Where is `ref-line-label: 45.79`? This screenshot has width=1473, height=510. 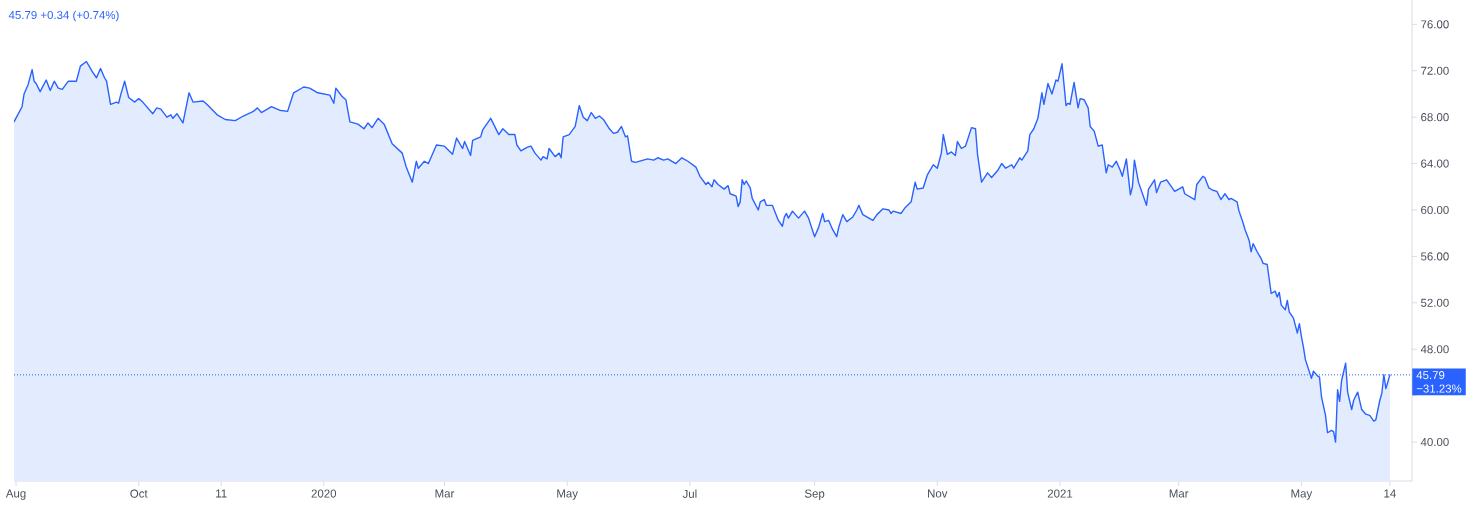
ref-line-label: 45.79 is located at coordinates (1430, 375).